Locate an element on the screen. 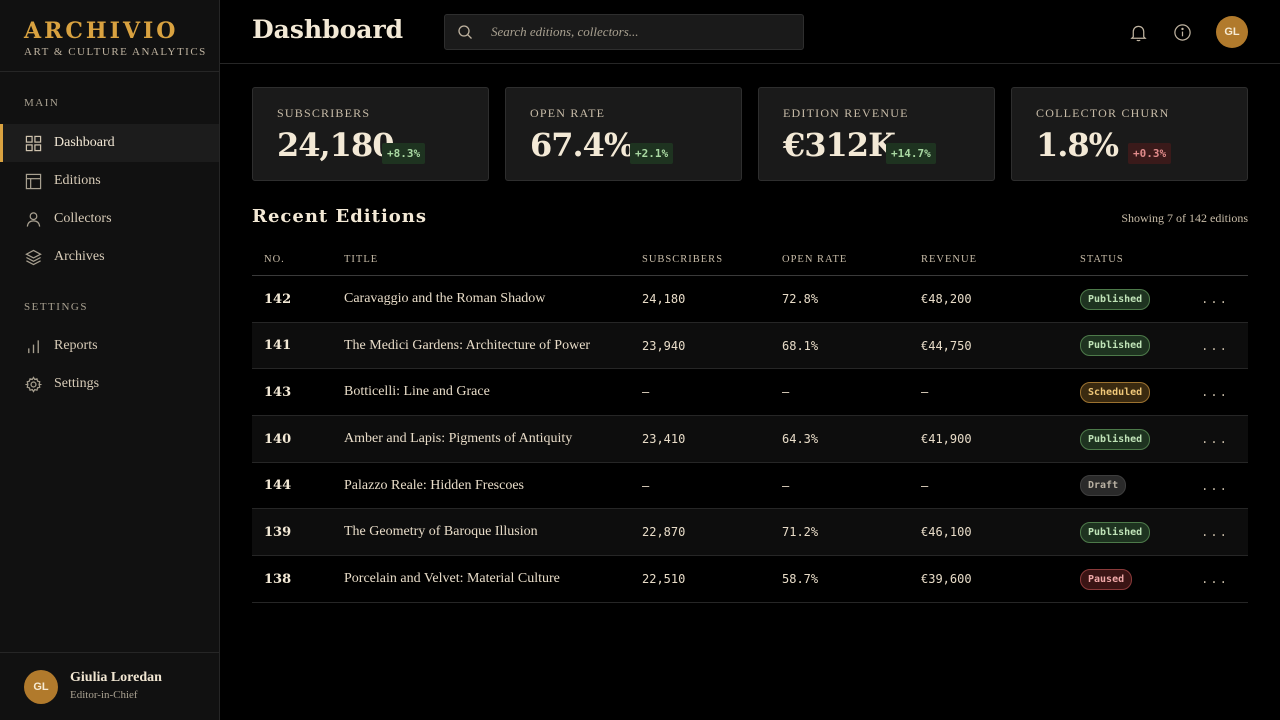 This screenshot has height=720, width=1280. sidebar-item-label: Editions is located at coordinates (77, 180).